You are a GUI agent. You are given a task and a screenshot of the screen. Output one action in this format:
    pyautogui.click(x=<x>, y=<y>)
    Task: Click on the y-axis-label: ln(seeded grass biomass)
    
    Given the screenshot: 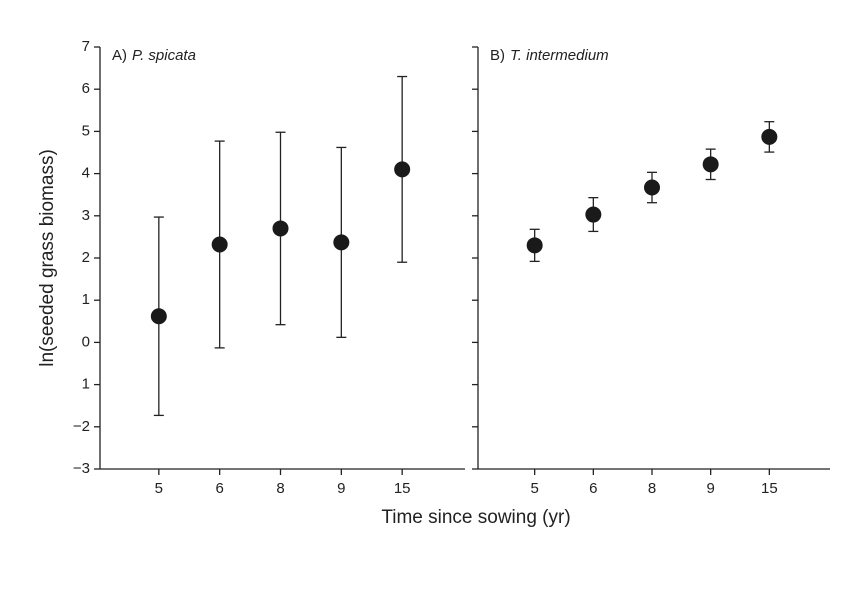 What is the action you would take?
    pyautogui.click(x=47, y=258)
    